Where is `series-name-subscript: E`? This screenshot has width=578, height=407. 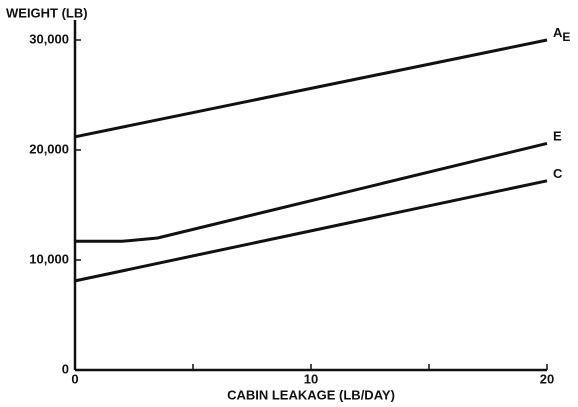
series-name-subscript: E is located at coordinates (566, 37).